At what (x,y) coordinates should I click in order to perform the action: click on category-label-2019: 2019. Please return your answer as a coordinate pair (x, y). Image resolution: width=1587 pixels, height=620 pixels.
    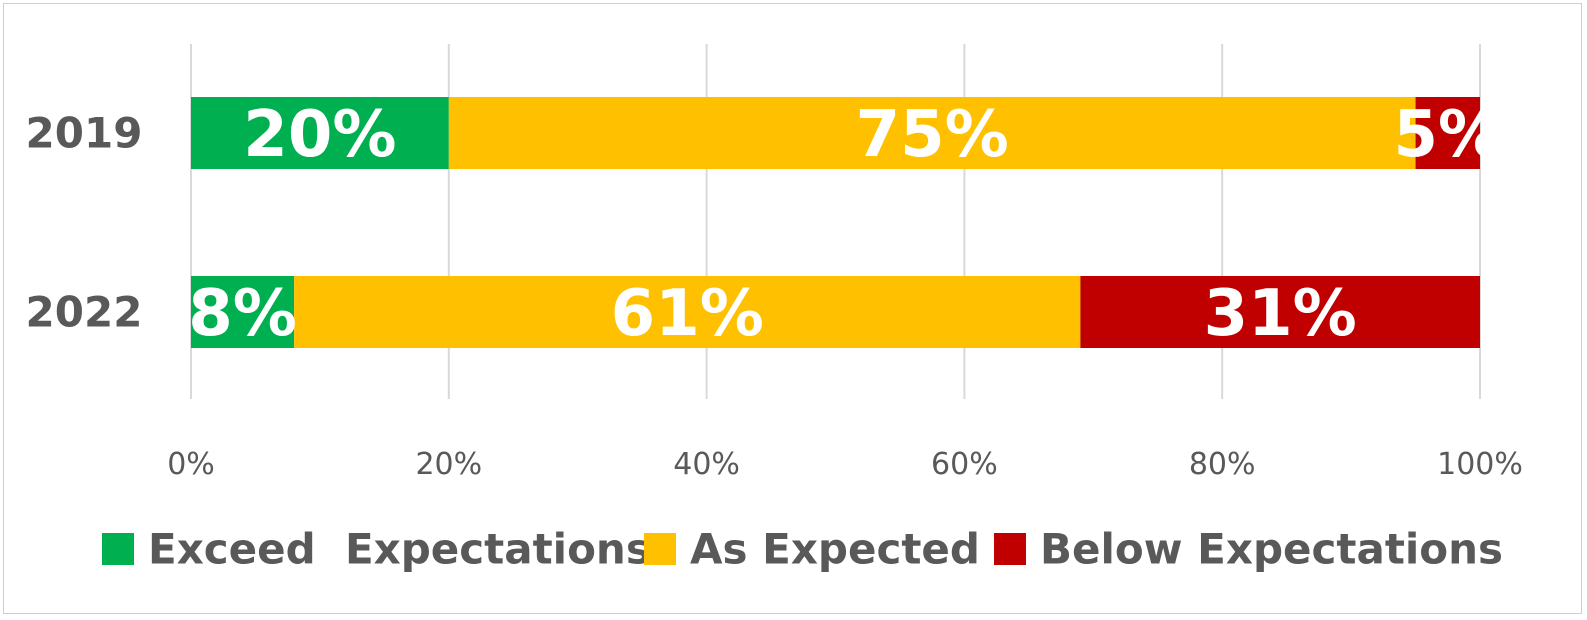
    Looking at the image, I should click on (84, 133).